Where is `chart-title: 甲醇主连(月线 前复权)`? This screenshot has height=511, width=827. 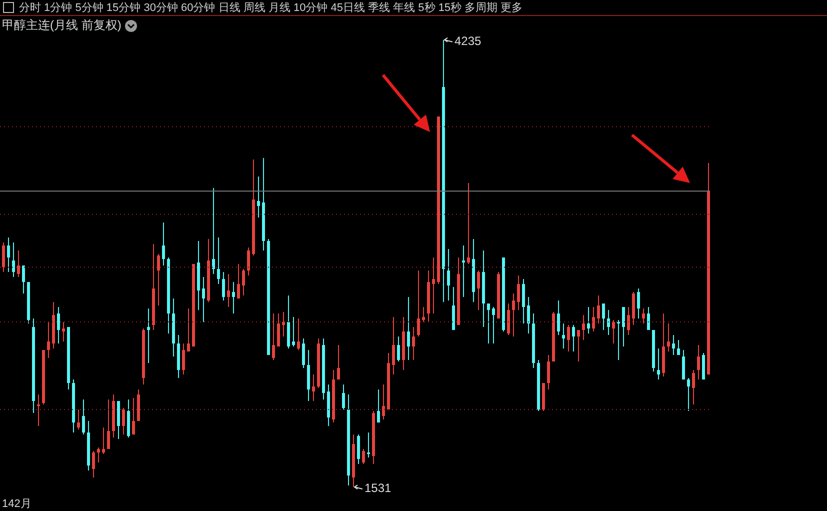
chart-title: 甲醇主连(月线 前复权) is located at coordinates (62, 25).